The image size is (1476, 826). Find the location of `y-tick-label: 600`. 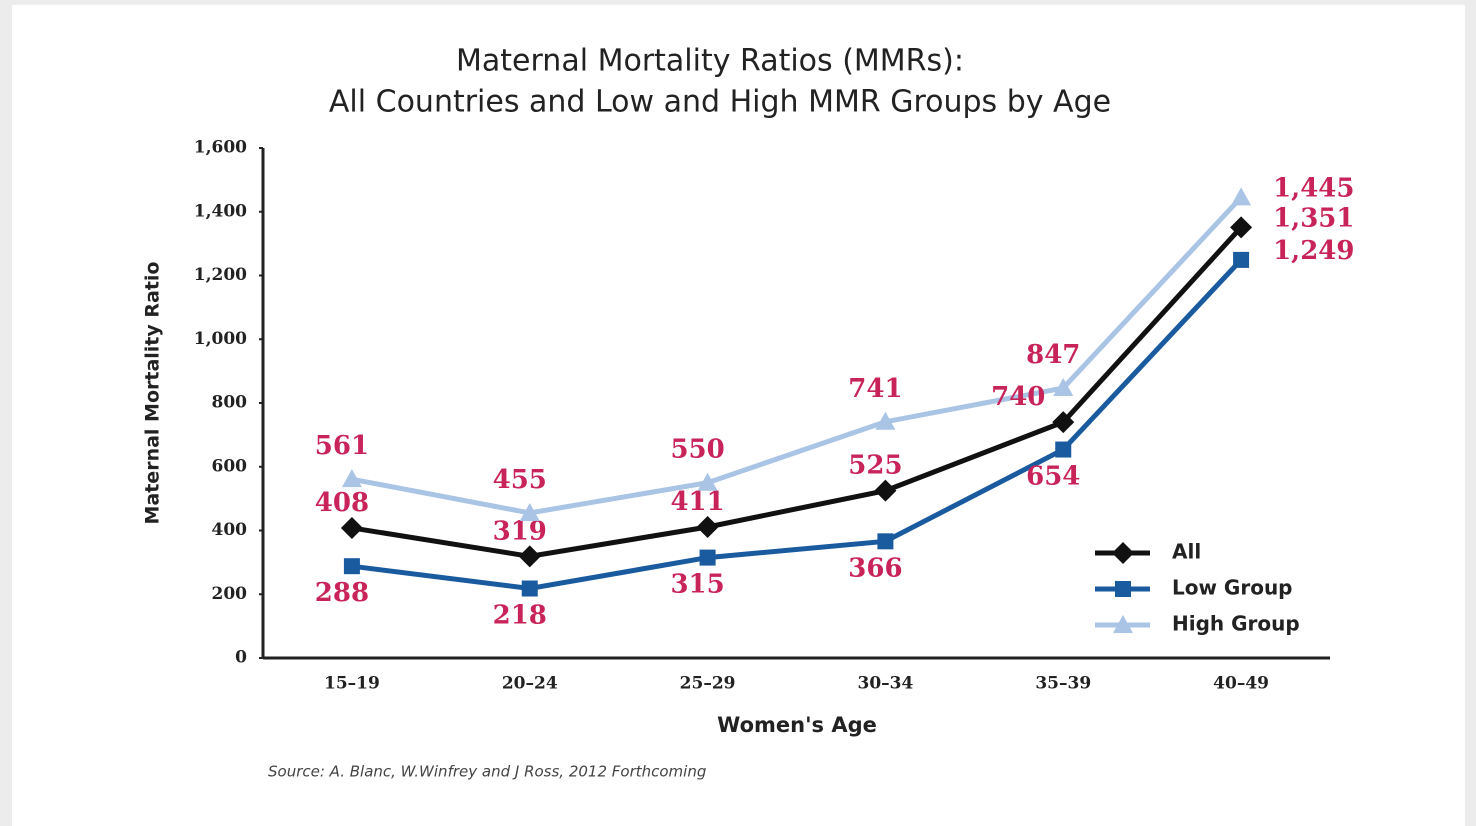

y-tick-label: 600 is located at coordinates (230, 466).